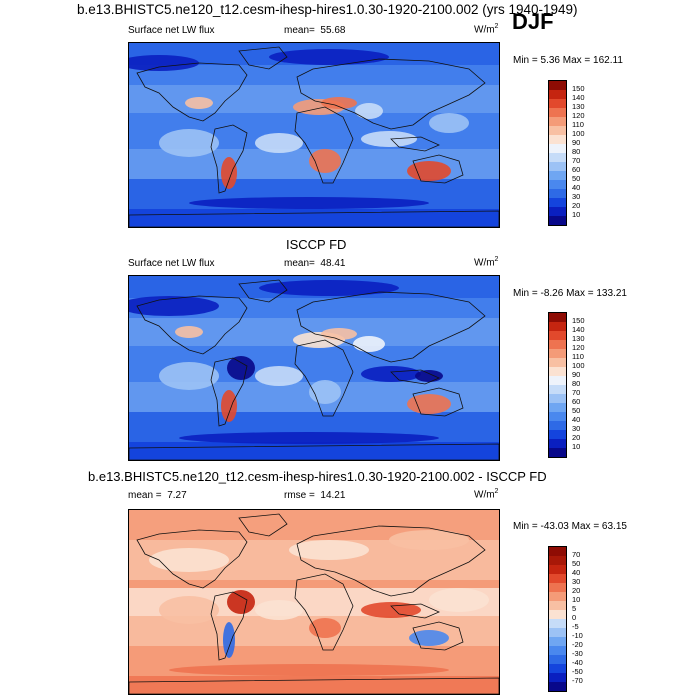 The height and width of the screenshot is (700, 700). Describe the element at coordinates (578, 320) in the screenshot. I see `colorbar-tick-label: 150` at that location.